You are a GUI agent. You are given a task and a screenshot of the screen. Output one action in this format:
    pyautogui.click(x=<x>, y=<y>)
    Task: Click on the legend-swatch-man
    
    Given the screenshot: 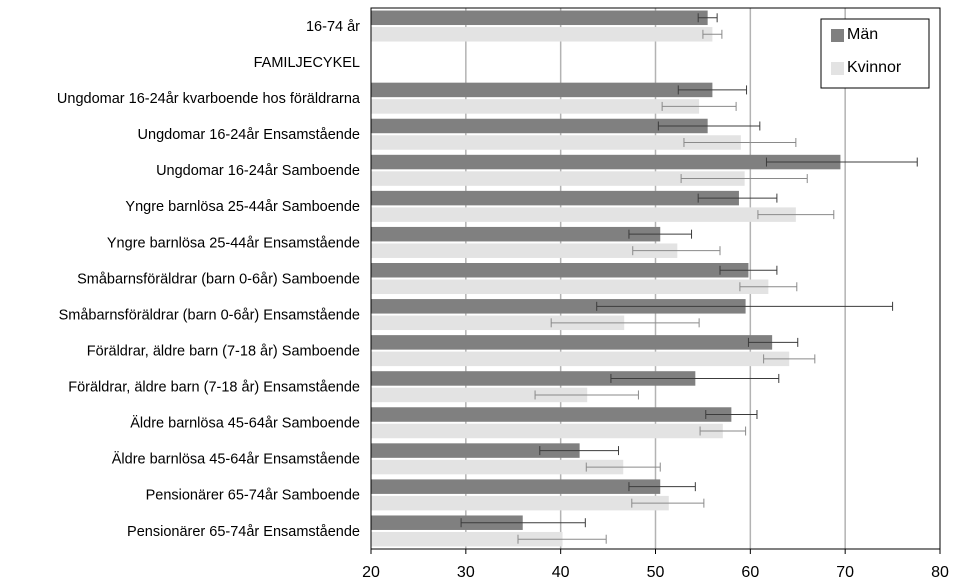 What is the action you would take?
    pyautogui.click(x=837, y=35)
    